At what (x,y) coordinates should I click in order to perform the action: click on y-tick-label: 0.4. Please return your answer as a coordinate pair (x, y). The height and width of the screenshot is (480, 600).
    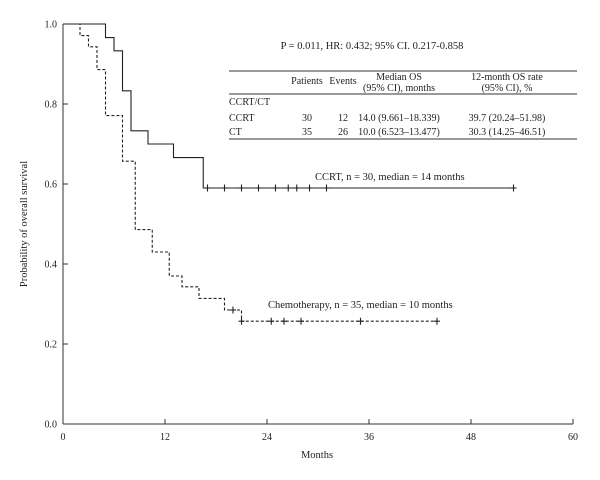
    Looking at the image, I should click on (51, 265).